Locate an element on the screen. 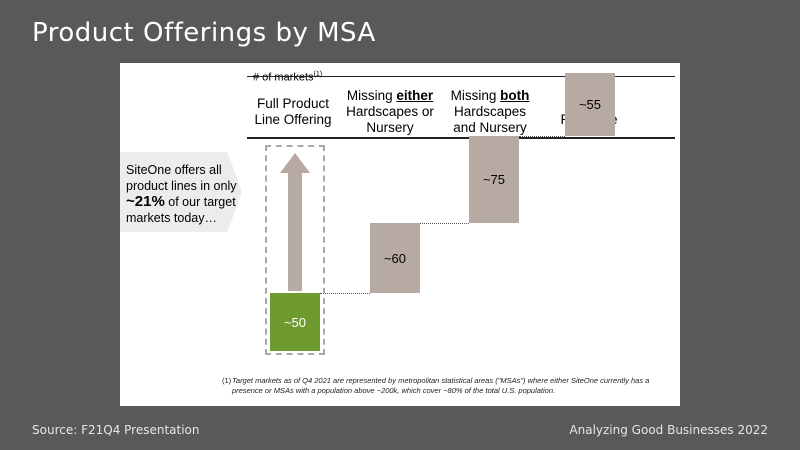  header-emphasis: both is located at coordinates (515, 95).